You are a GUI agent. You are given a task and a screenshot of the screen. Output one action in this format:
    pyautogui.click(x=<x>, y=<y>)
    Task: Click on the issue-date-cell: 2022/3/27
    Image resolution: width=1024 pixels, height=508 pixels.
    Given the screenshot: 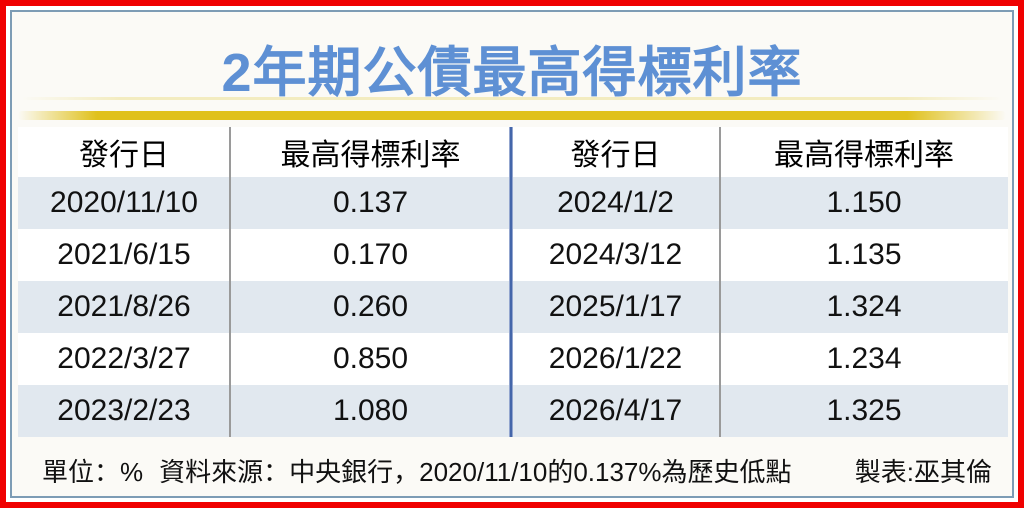 What is the action you would take?
    pyautogui.click(x=124, y=358)
    